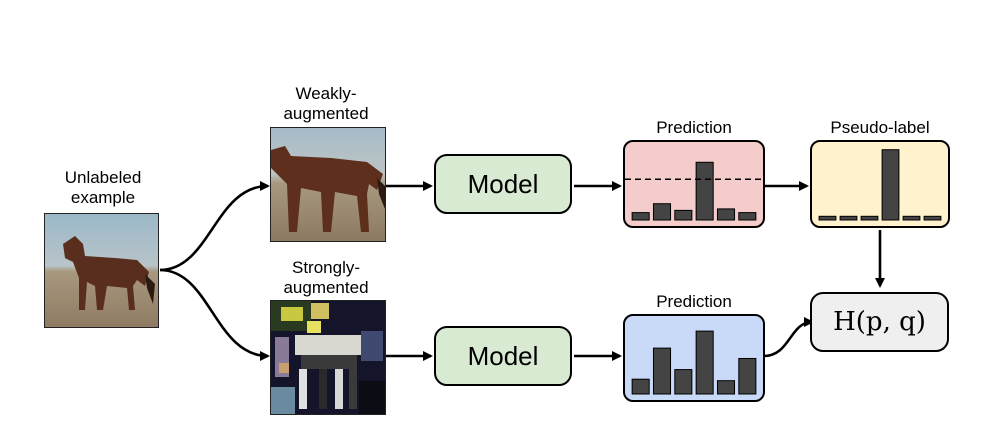 The image size is (1007, 435). I want to click on pseudo-label-histogram, so click(880, 184).